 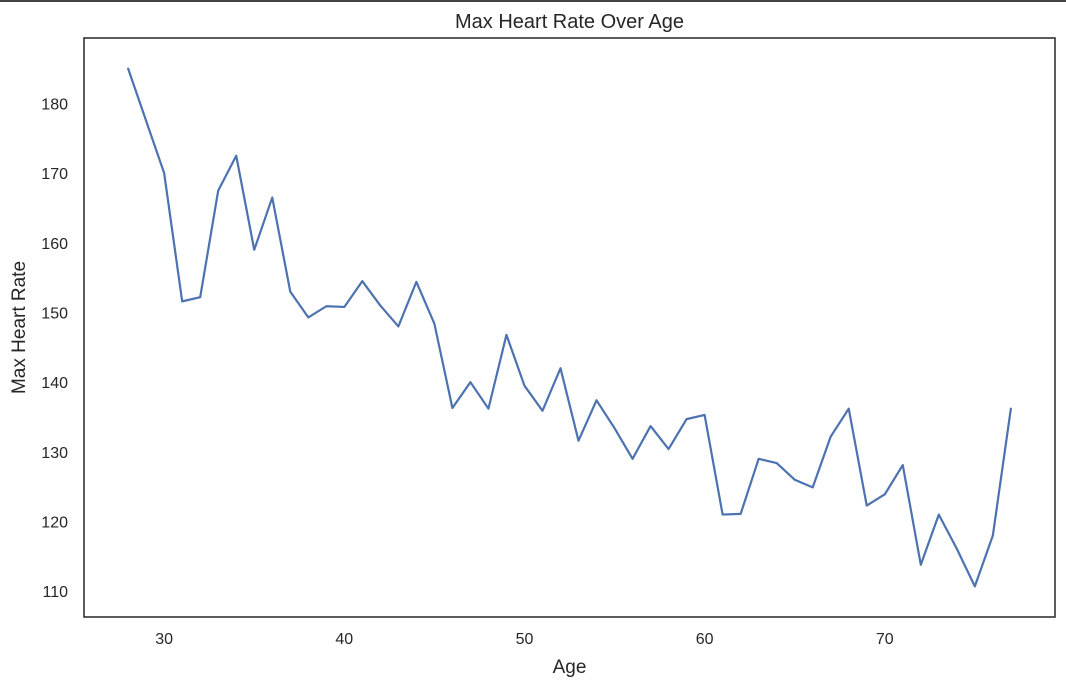 What do you see at coordinates (164, 639) in the screenshot?
I see `x-tick-label: 30` at bounding box center [164, 639].